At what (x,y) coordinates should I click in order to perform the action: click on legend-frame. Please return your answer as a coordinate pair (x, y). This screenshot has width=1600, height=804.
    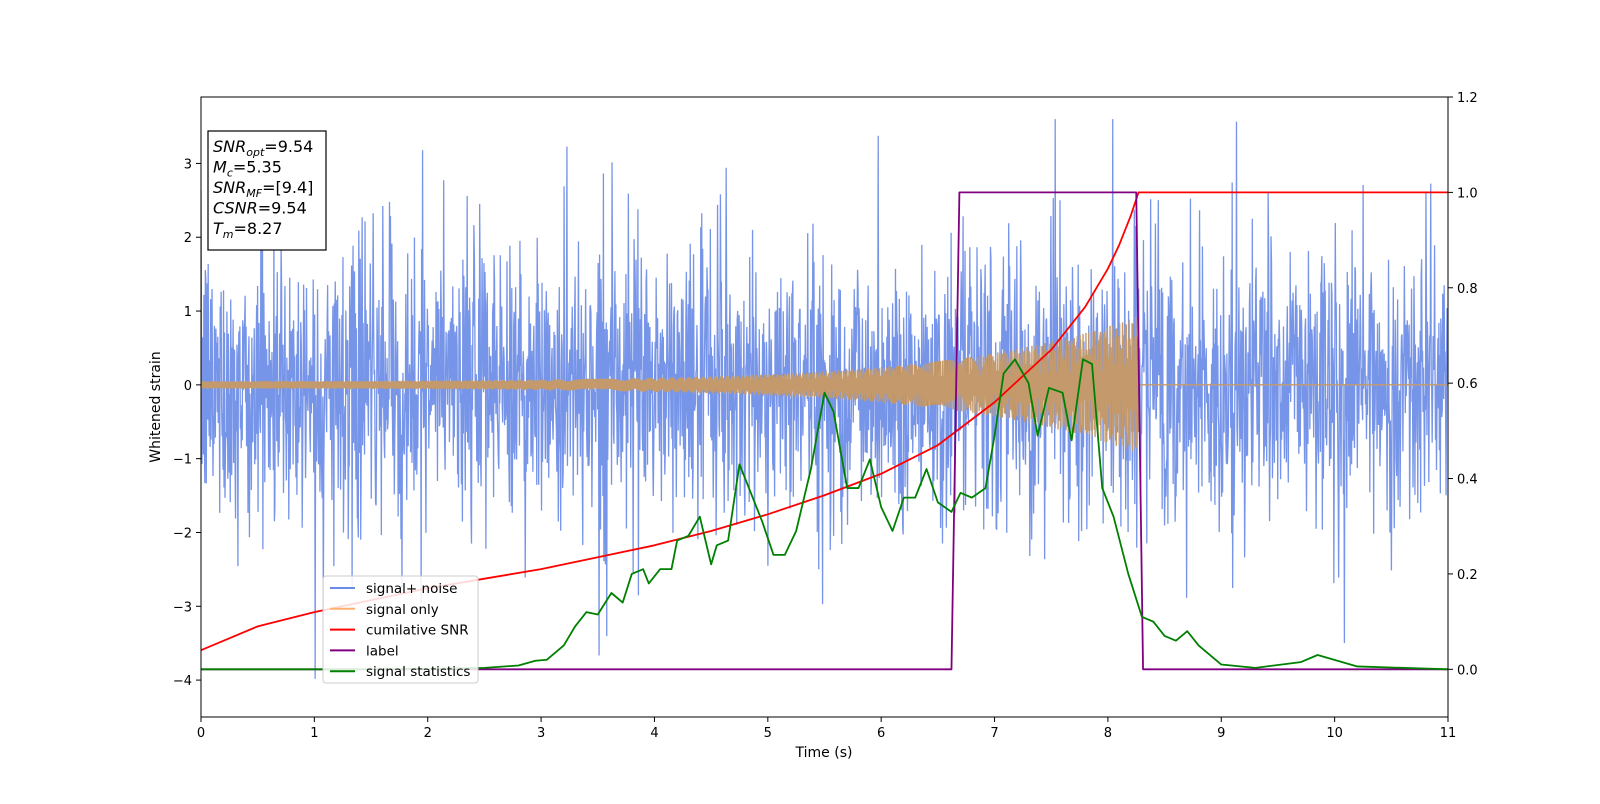
    Looking at the image, I should click on (400, 629).